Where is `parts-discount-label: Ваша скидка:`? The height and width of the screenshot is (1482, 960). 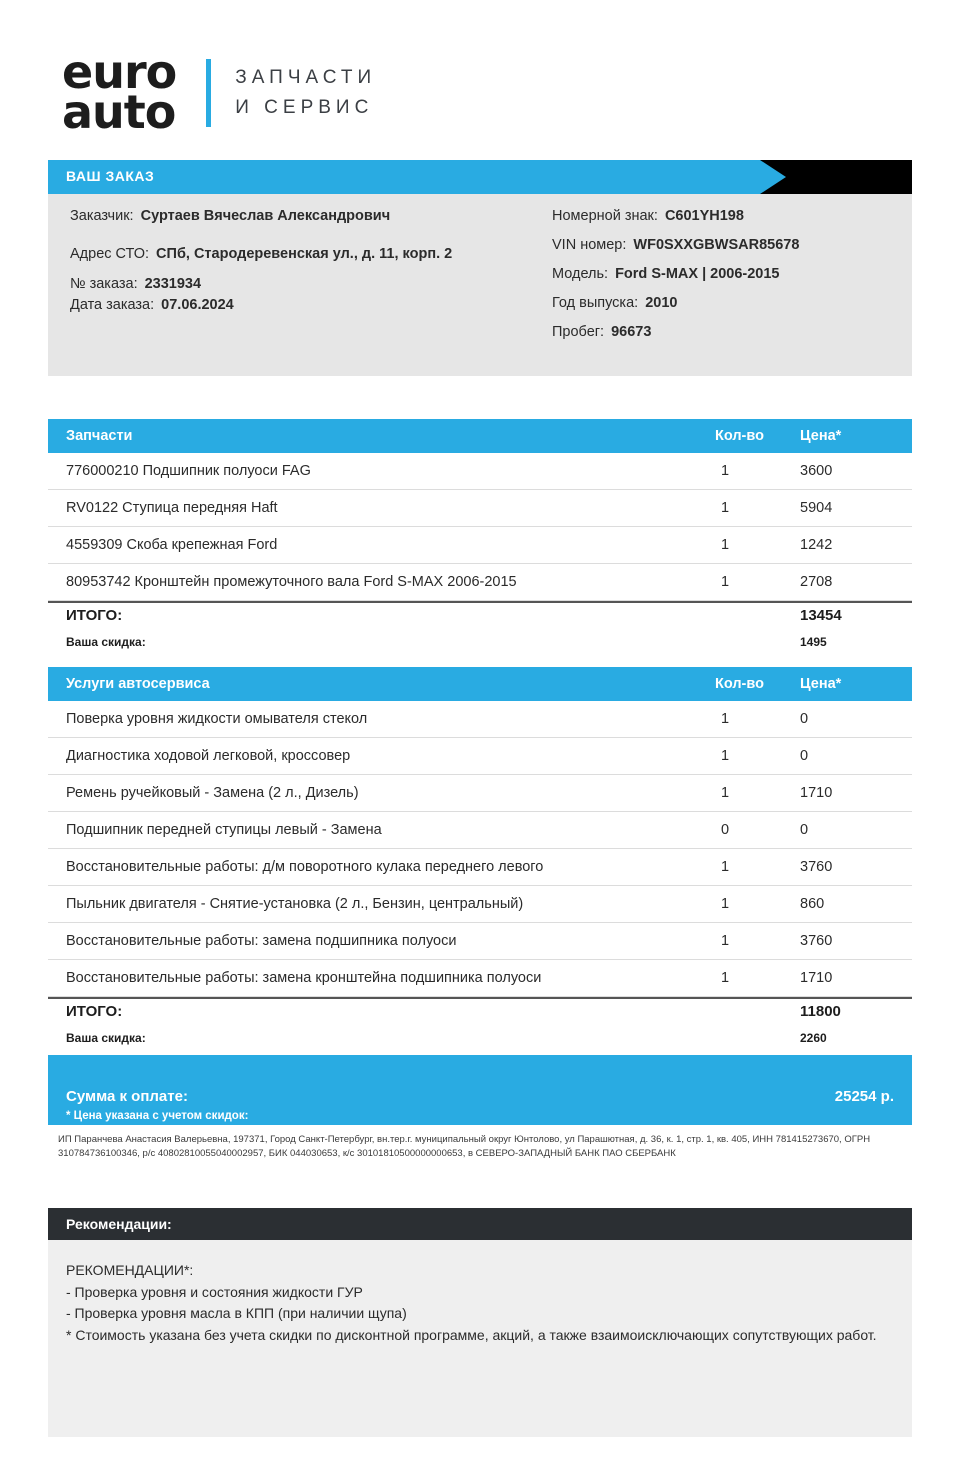
parts-discount-label: Ваша скидка: is located at coordinates (106, 642).